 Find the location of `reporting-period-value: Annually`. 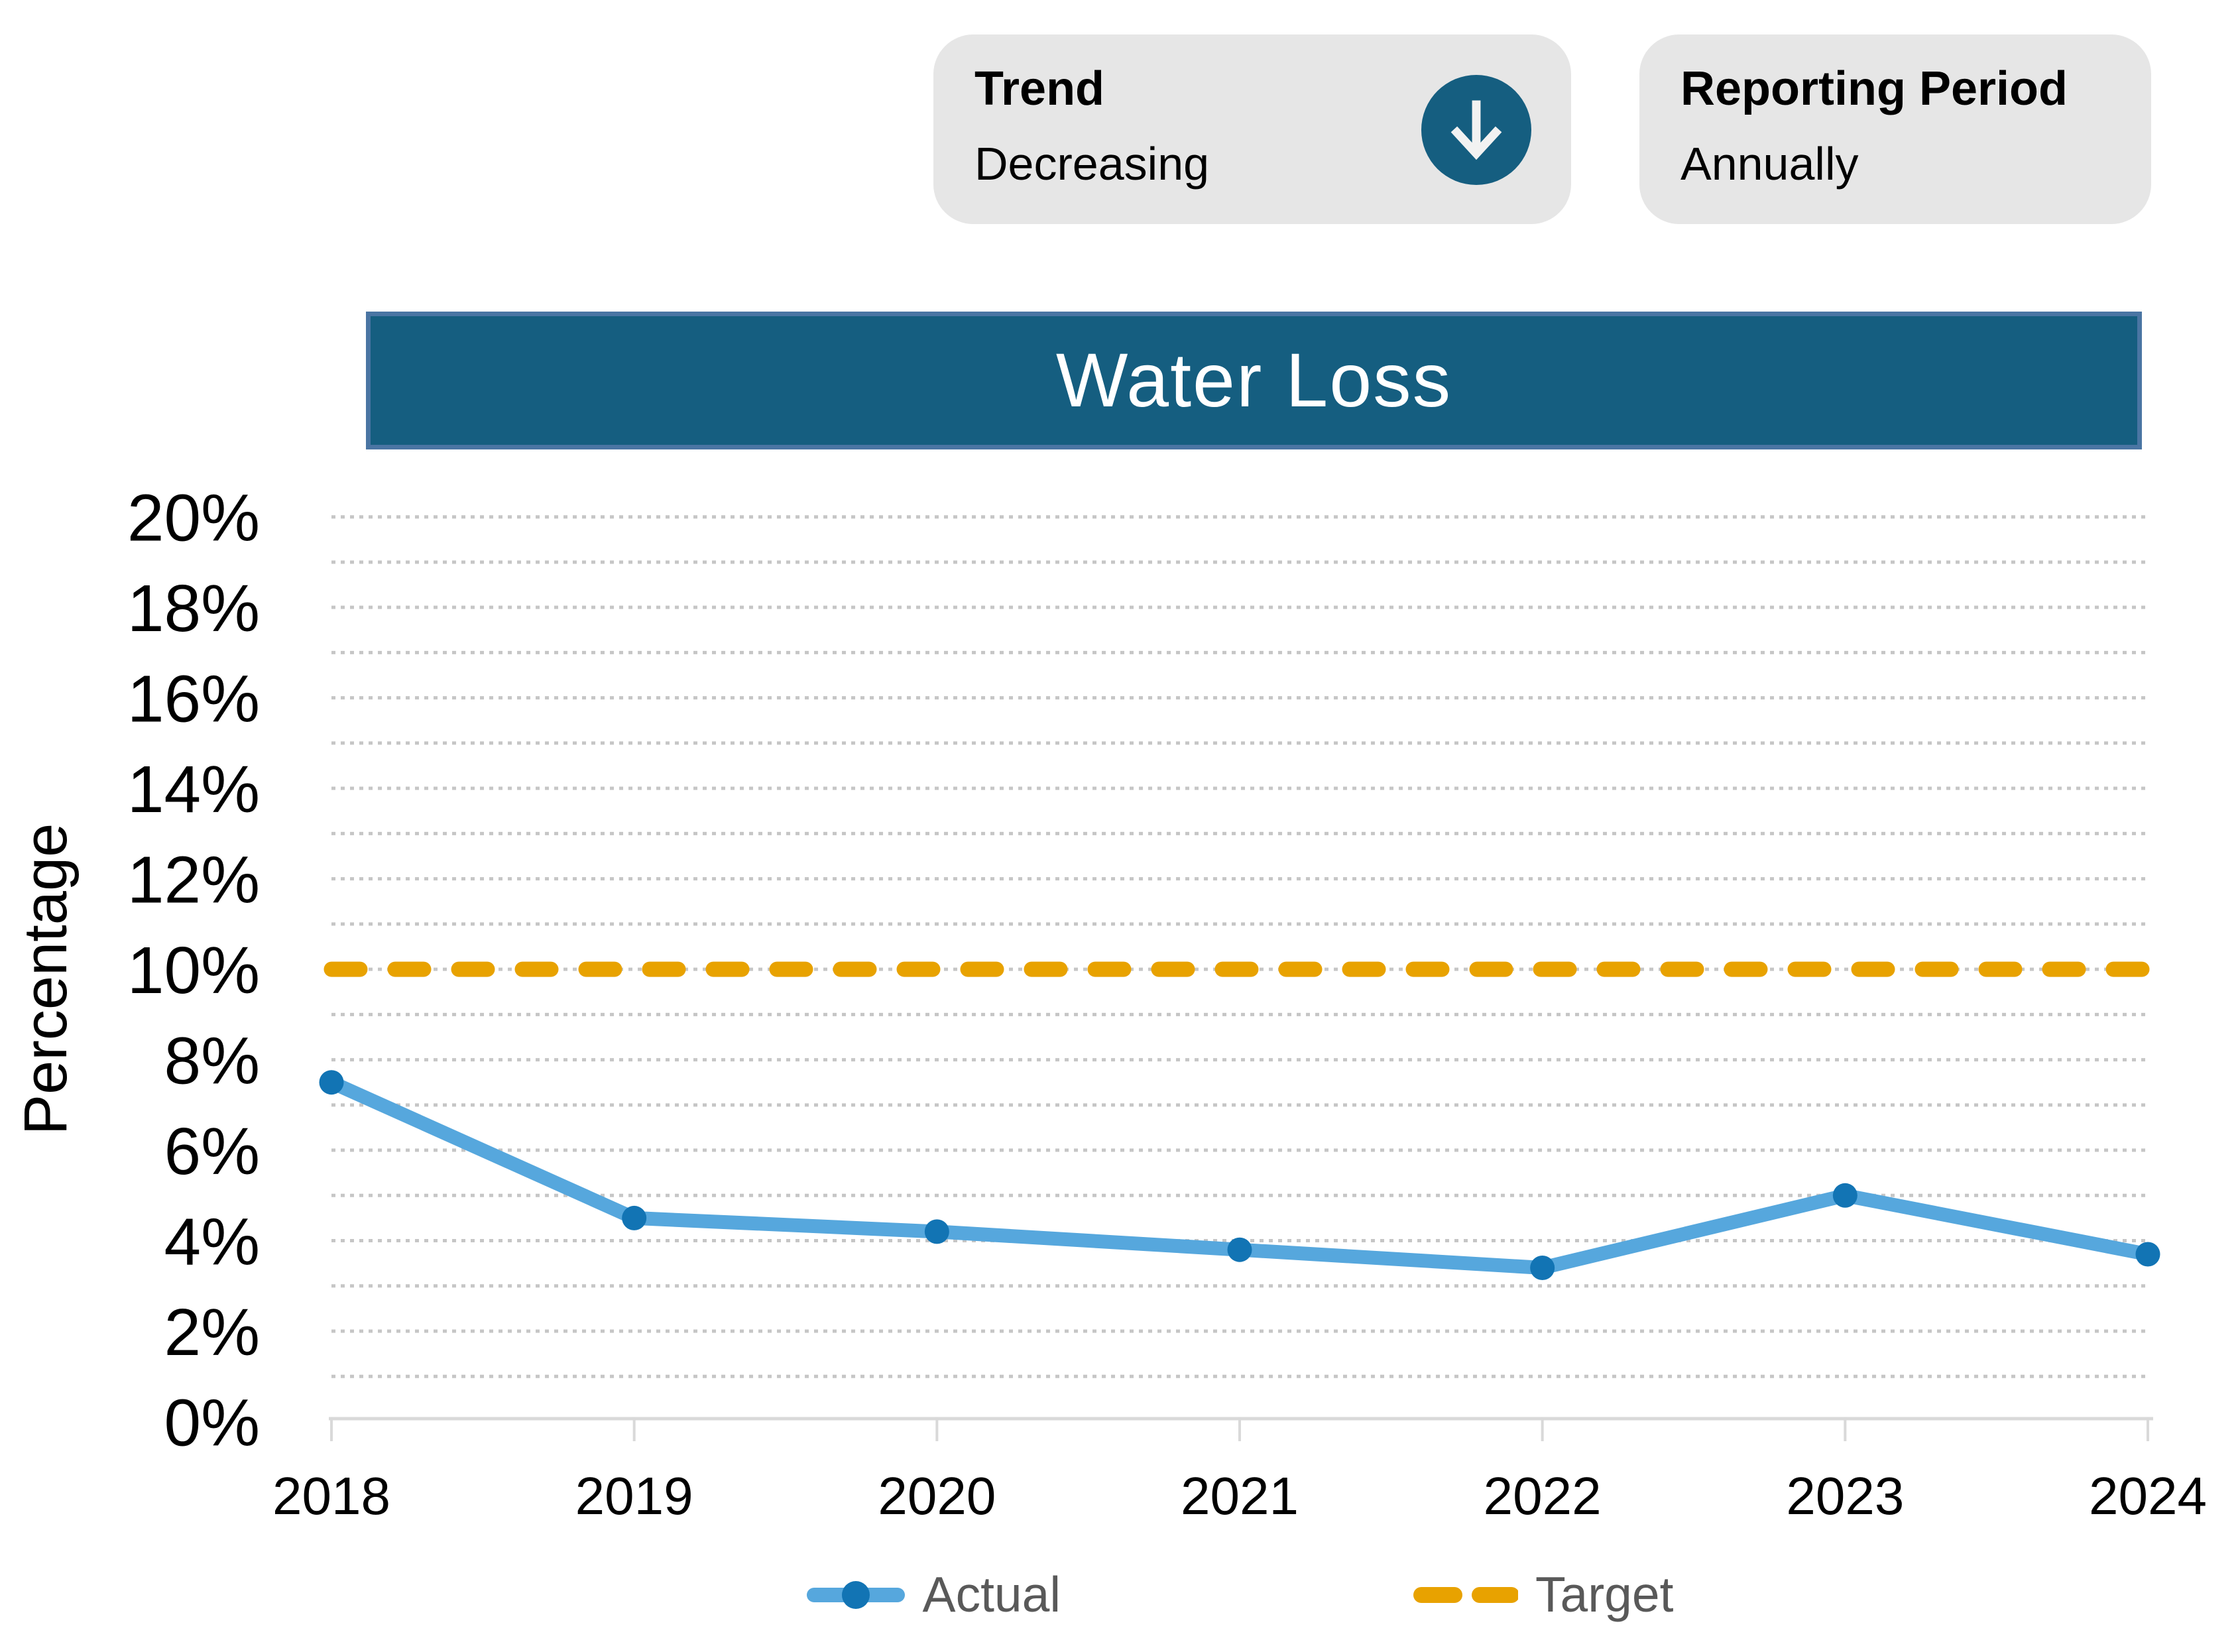

reporting-period-value: Annually is located at coordinates (1770, 164).